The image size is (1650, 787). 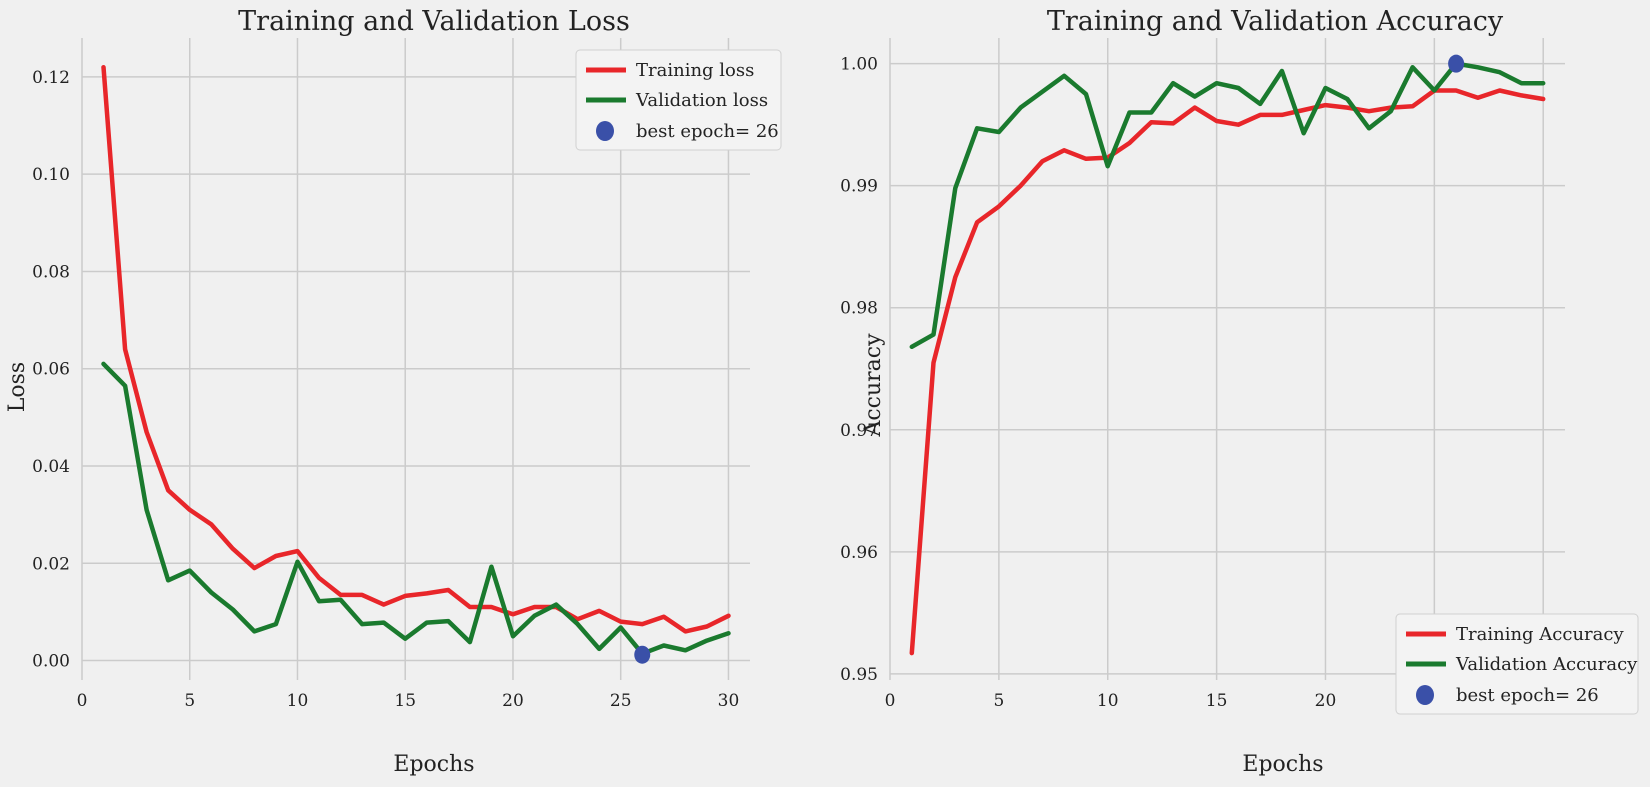 What do you see at coordinates (1527, 695) in the screenshot?
I see `accuracy-legend-best-label: best epoch= 26` at bounding box center [1527, 695].